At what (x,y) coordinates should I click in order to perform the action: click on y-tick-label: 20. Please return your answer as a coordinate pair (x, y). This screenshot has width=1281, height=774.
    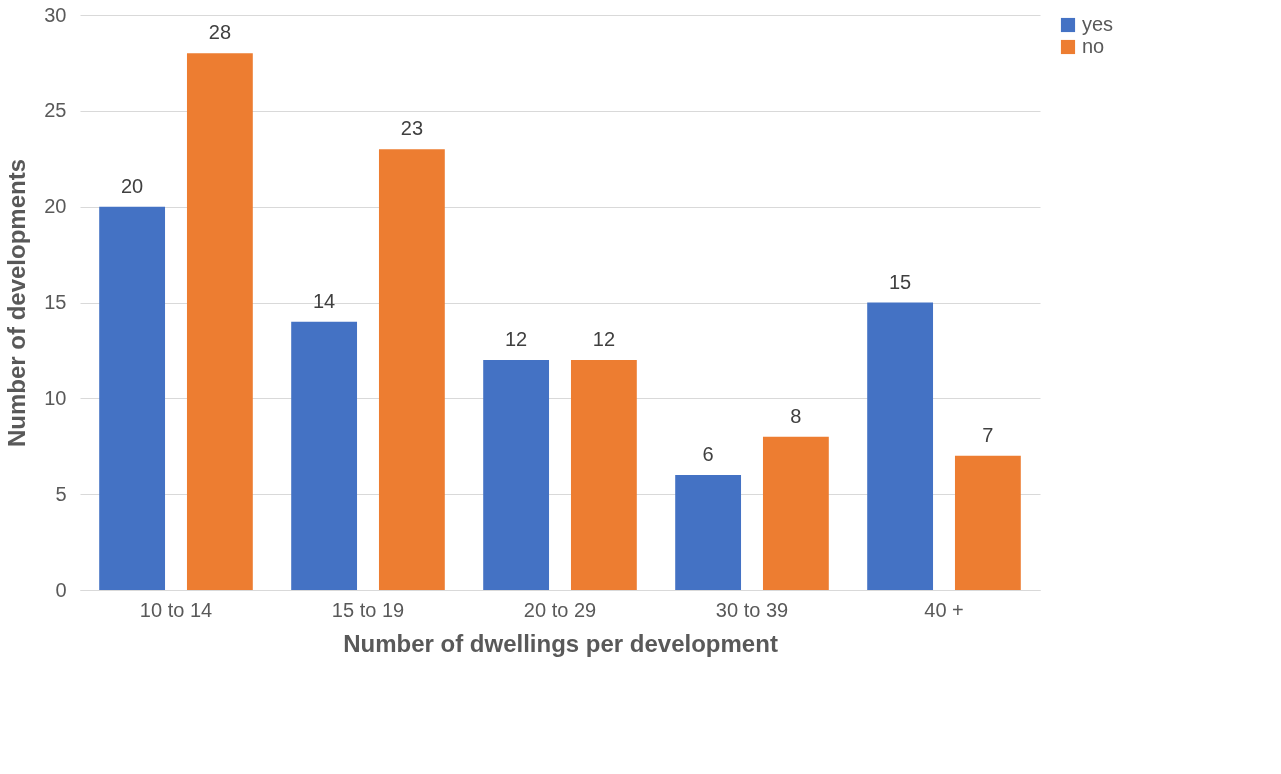
    Looking at the image, I should click on (55, 206).